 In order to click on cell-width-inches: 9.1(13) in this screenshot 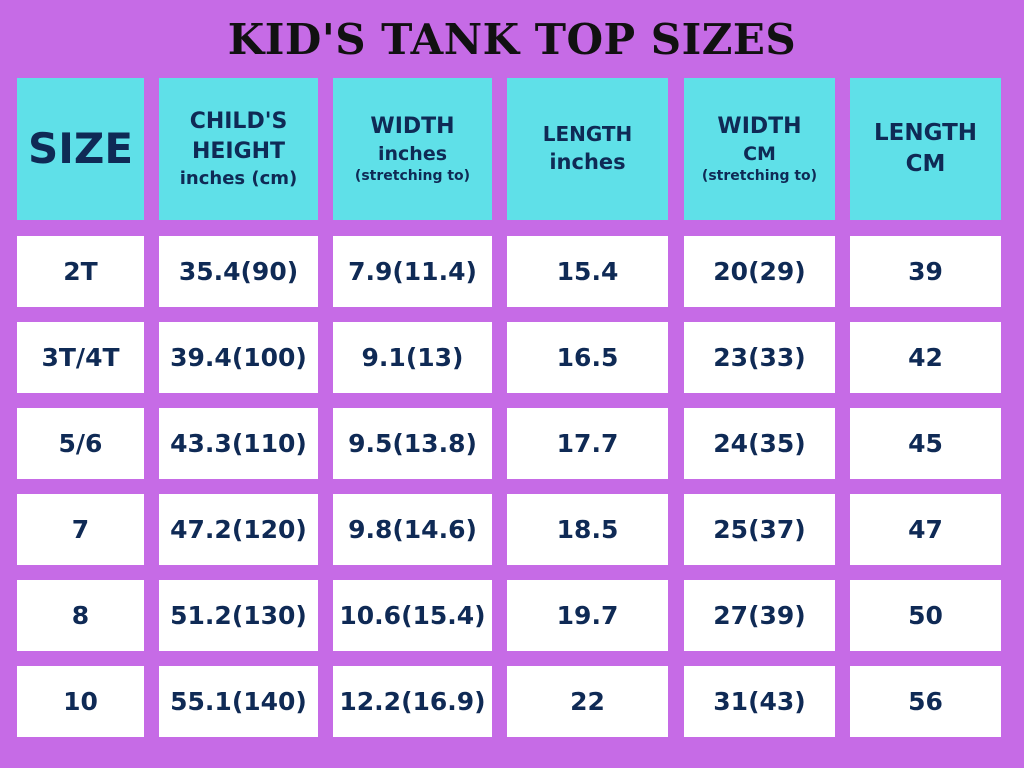, I will do `click(412, 357)`.